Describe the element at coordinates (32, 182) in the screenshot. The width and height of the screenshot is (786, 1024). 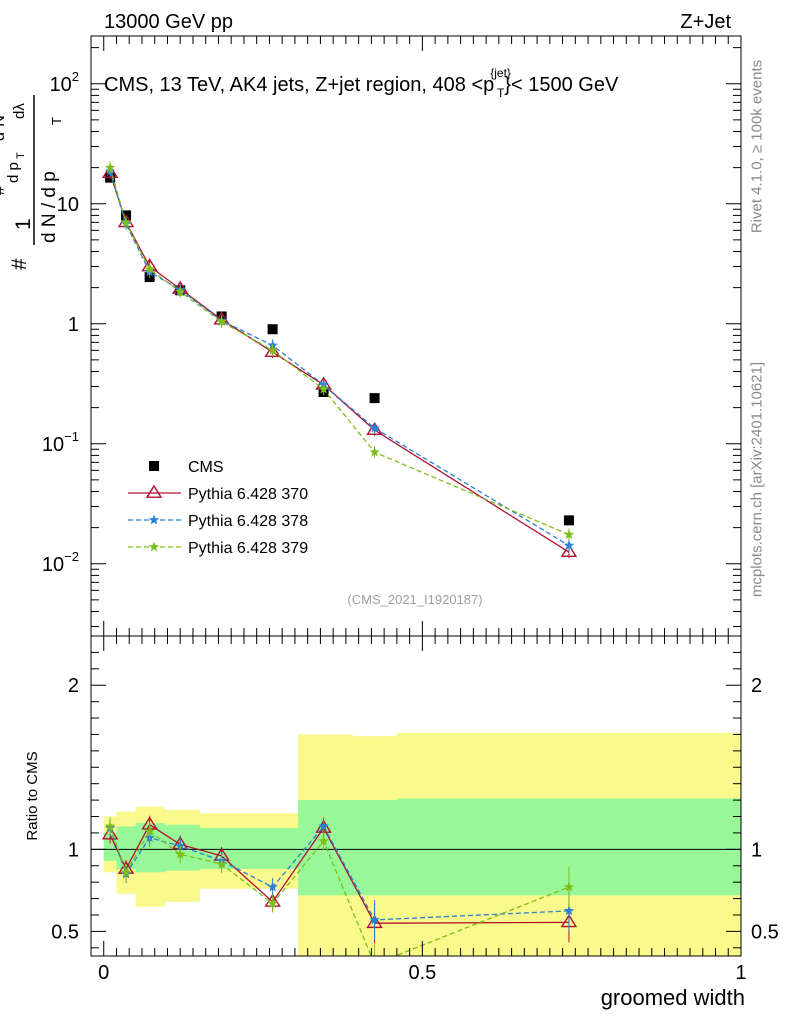
I see `main-ylabel: # 1 d N / d p T # d p T d²N dλ` at that location.